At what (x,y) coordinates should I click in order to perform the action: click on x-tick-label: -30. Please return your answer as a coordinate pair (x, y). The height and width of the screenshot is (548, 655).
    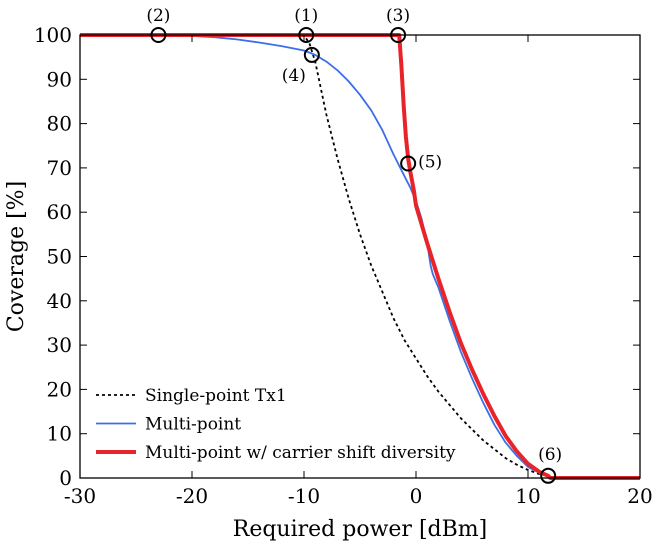
    Looking at the image, I should click on (80, 496).